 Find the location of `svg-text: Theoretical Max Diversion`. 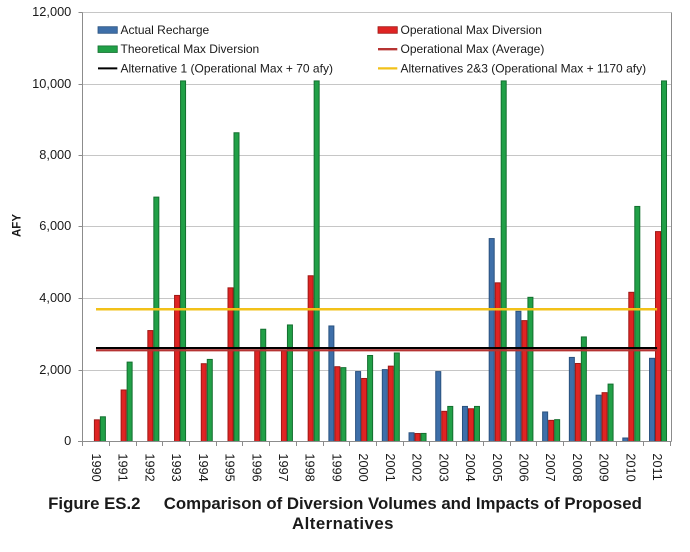

svg-text: Theoretical Max Diversion is located at coordinates (190, 49).